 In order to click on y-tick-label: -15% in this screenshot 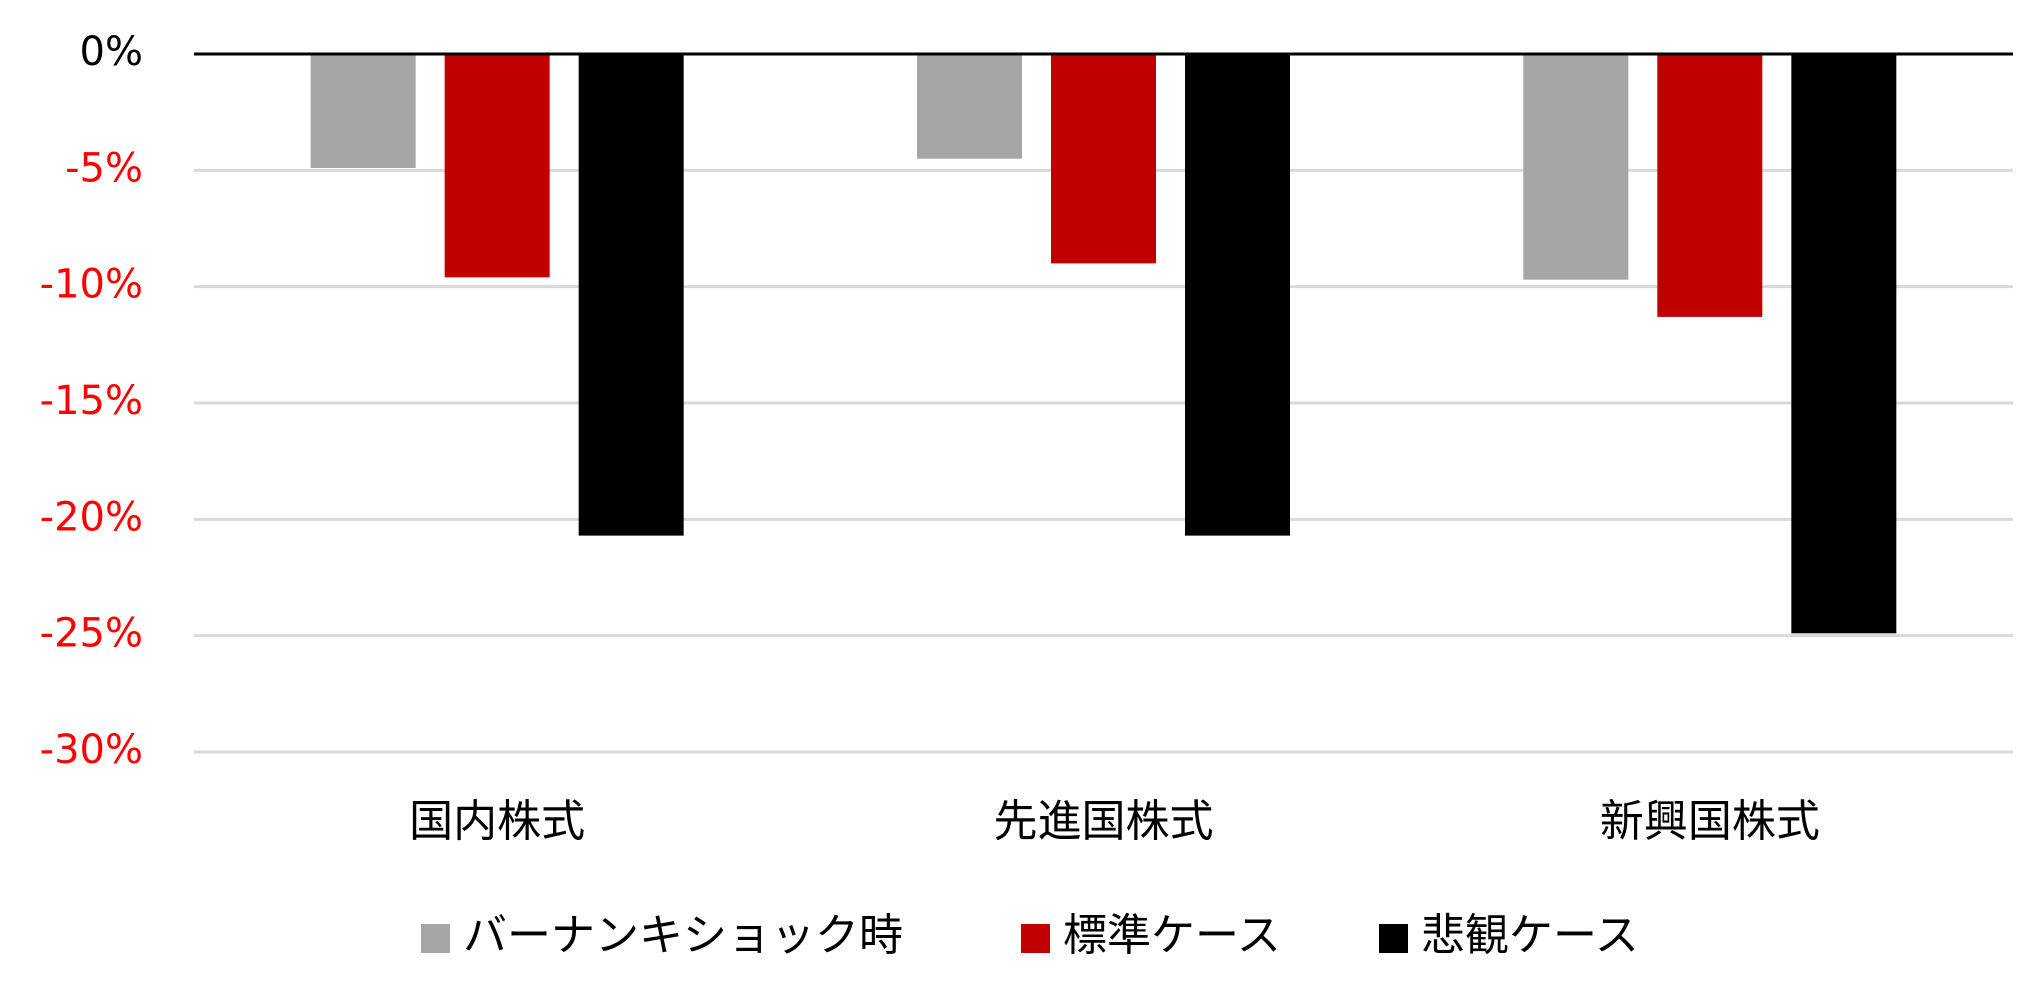, I will do `click(91, 401)`.